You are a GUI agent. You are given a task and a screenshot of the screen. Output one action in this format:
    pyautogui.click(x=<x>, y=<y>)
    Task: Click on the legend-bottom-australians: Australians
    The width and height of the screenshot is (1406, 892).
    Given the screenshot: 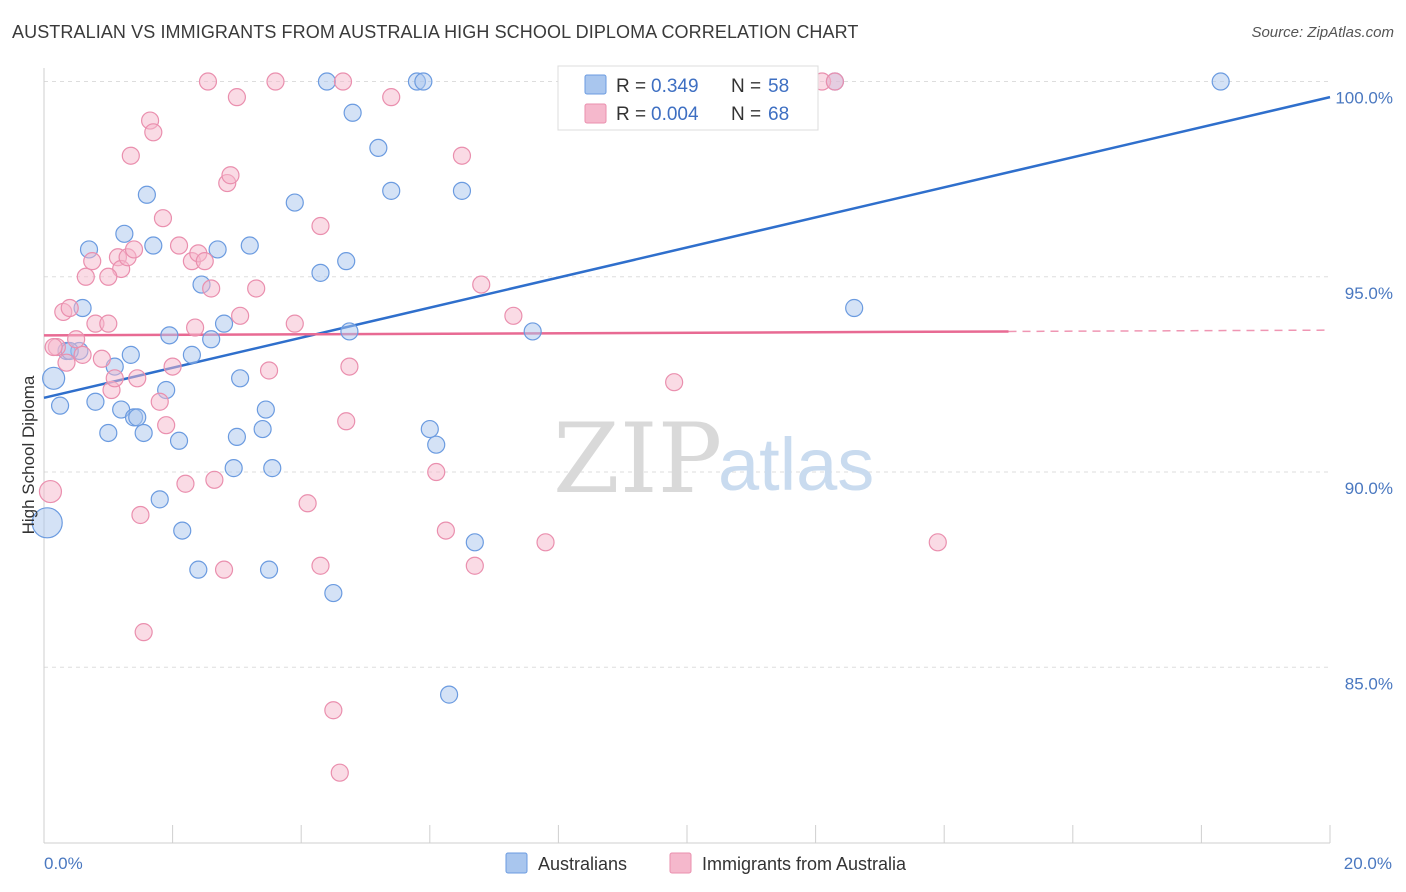 What is the action you would take?
    pyautogui.click(x=582, y=864)
    